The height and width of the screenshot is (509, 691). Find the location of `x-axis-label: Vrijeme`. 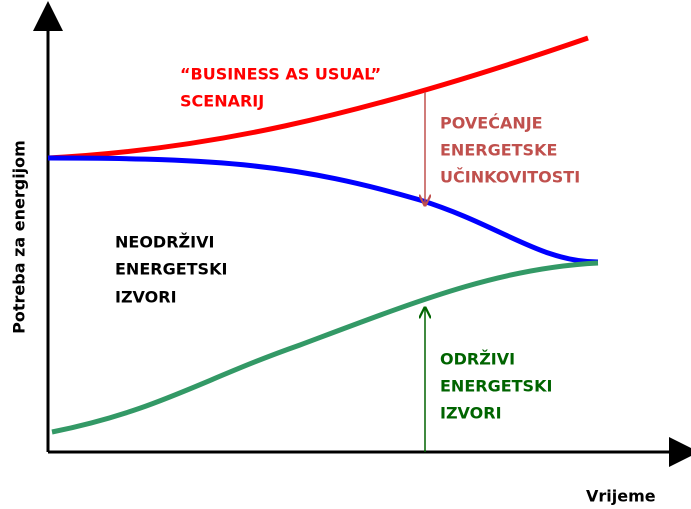

x-axis-label: Vrijeme is located at coordinates (621, 496).